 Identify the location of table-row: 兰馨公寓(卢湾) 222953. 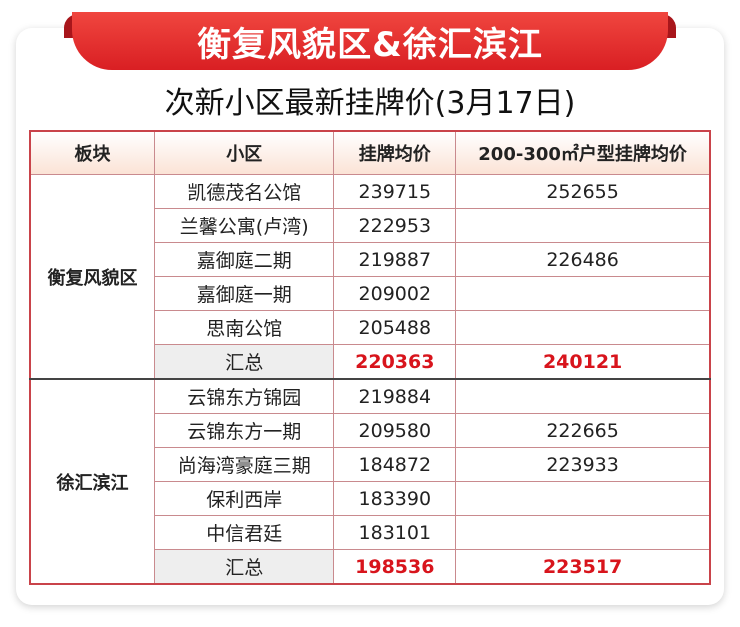
(370, 225).